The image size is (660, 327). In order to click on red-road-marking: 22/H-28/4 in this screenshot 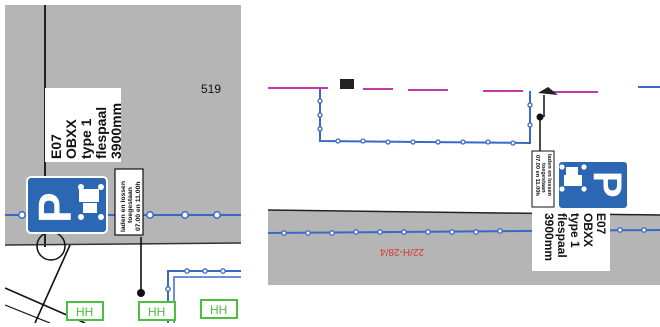, I will do `click(402, 251)`.